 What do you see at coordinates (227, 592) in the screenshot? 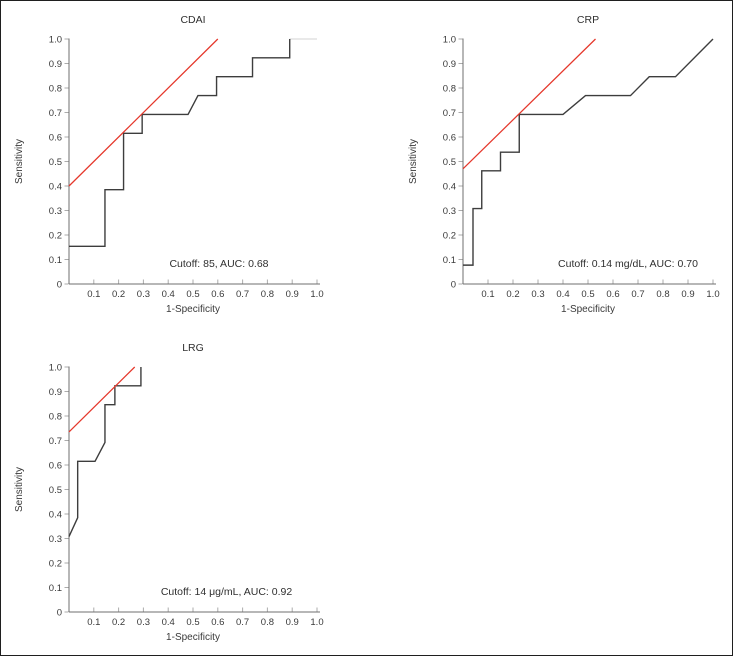
I see `cutoff-auc-annotation: Cutoff: 14 μg/mL, AUC: 0.92` at bounding box center [227, 592].